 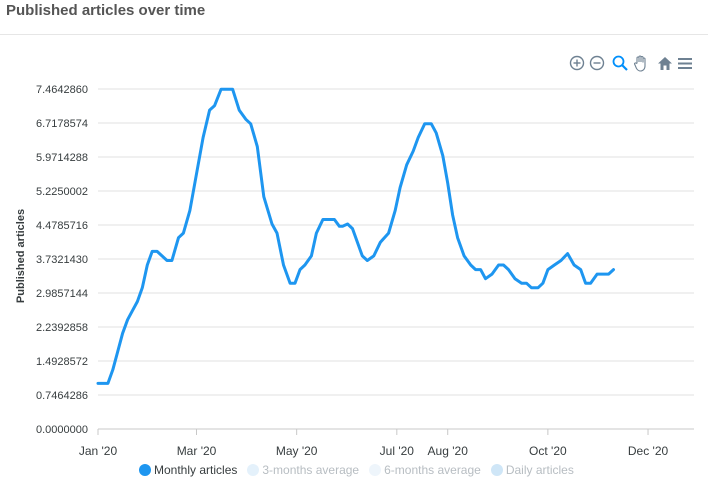 What do you see at coordinates (62, 226) in the screenshot?
I see `y-tick-label: 4.4785716` at bounding box center [62, 226].